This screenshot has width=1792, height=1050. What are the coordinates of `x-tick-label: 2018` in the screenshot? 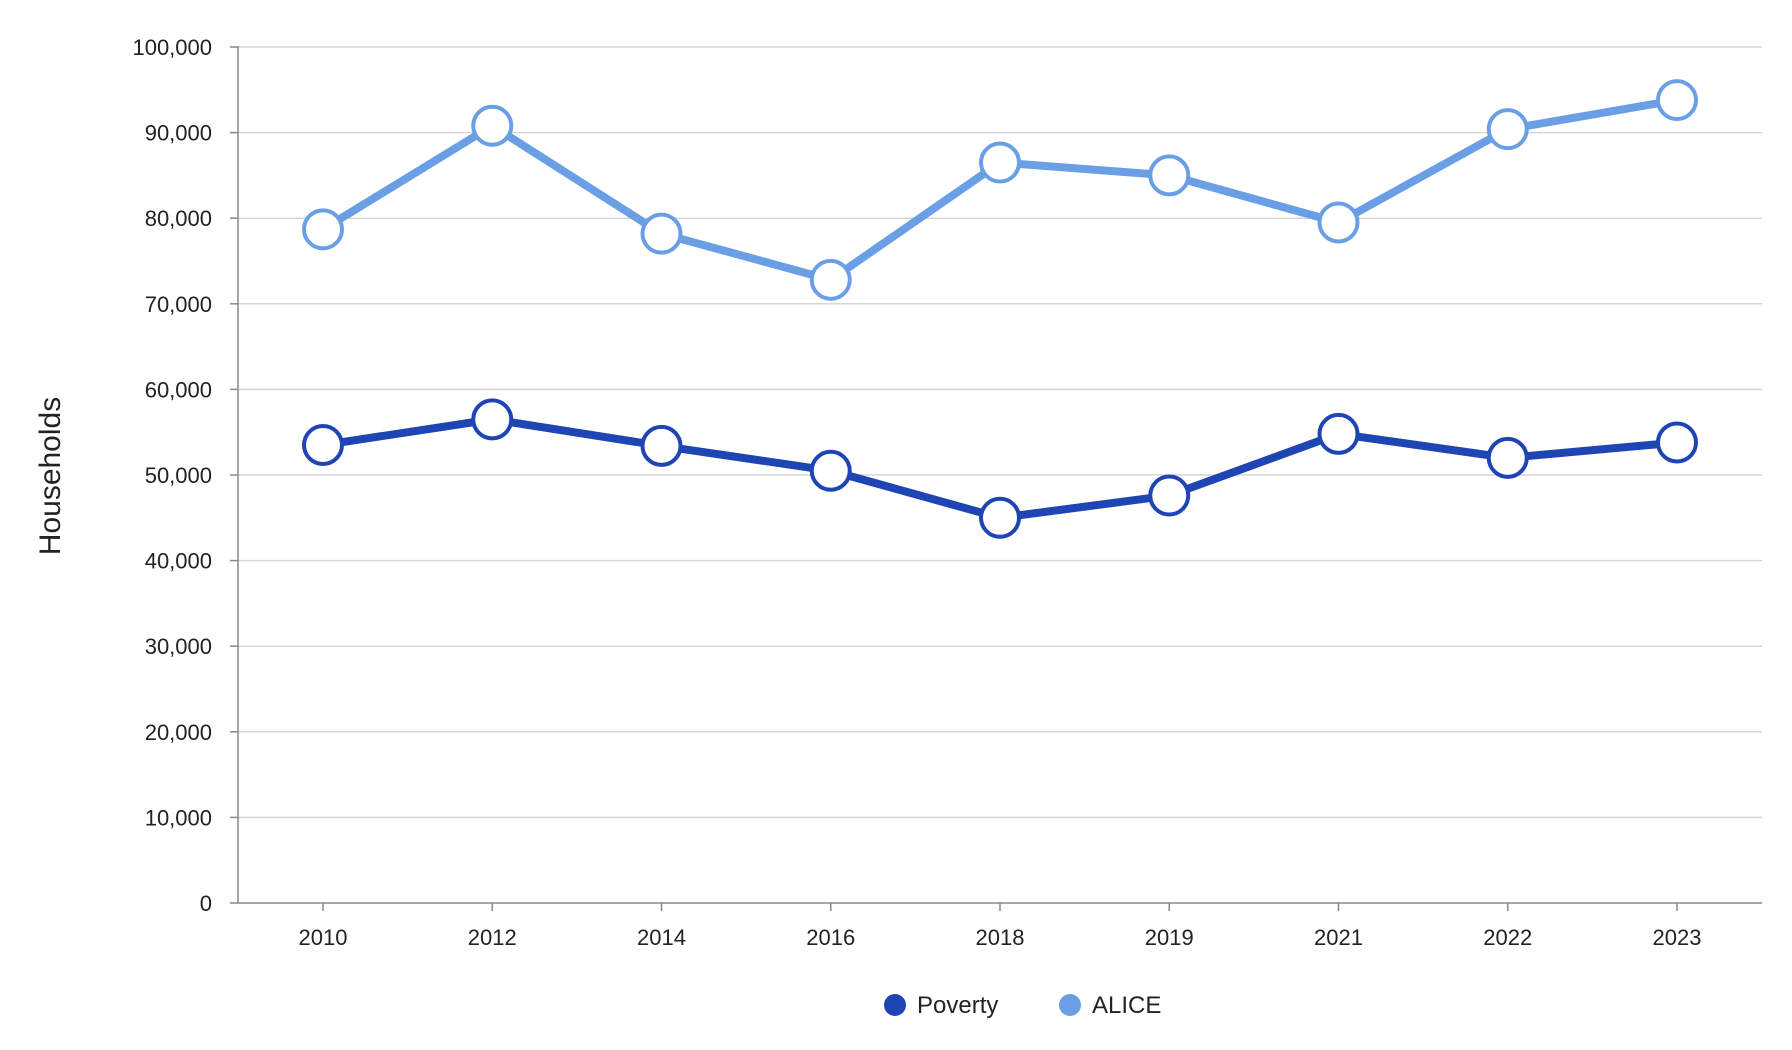 It's located at (1000, 937).